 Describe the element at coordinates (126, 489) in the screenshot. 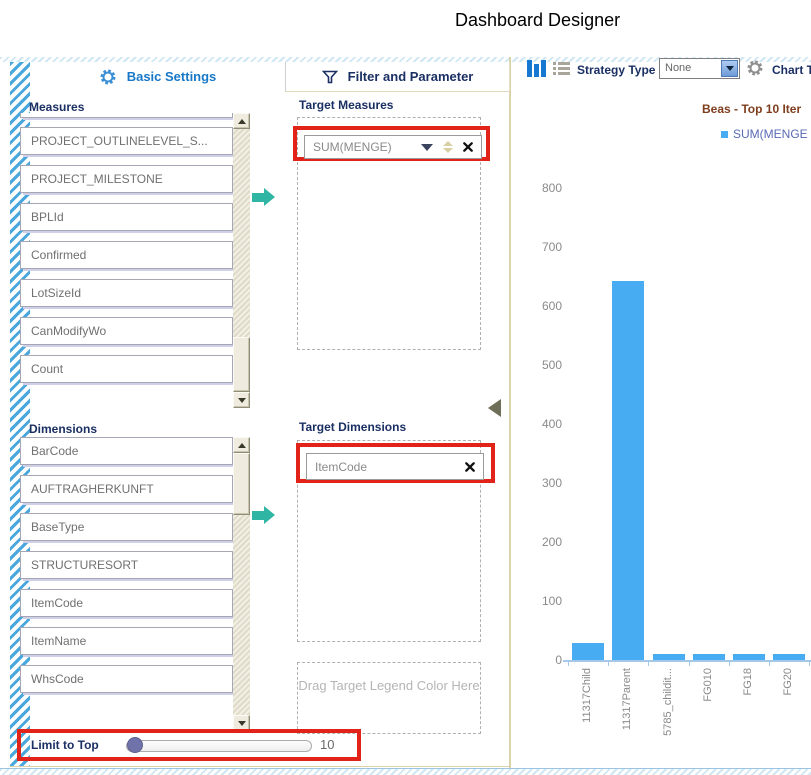

I see `dimension-item: AUFTRAGHERKUNFT` at that location.